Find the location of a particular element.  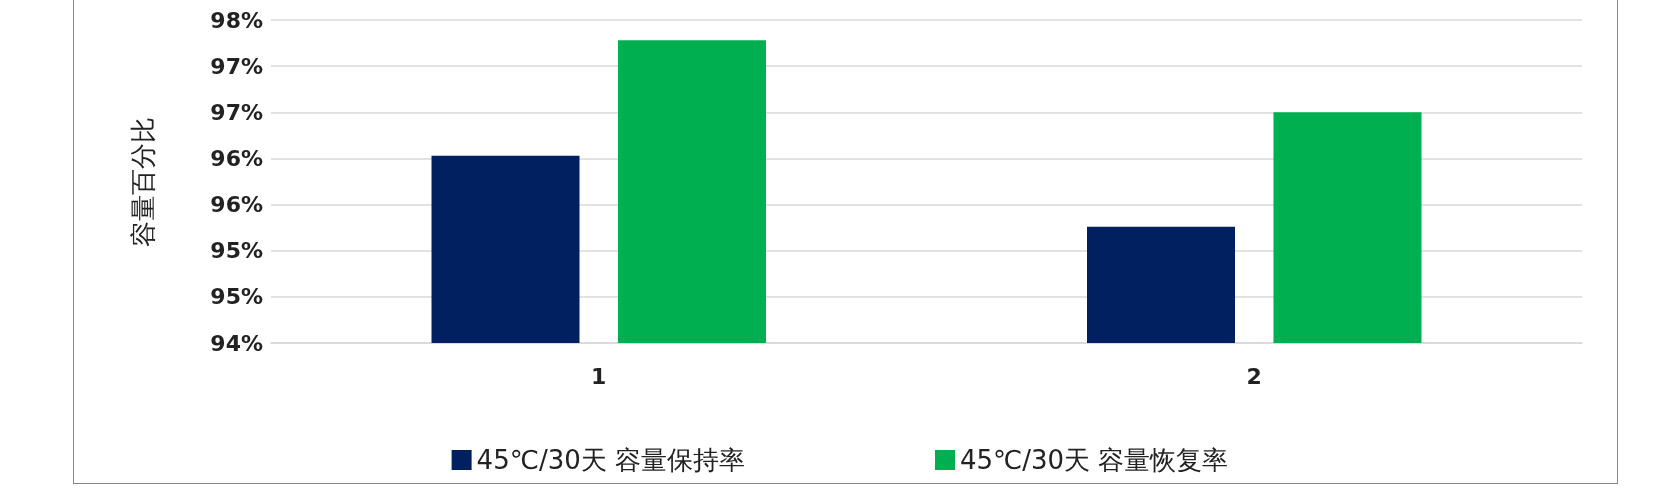

y-tick-label: 98% is located at coordinates (236, 20).